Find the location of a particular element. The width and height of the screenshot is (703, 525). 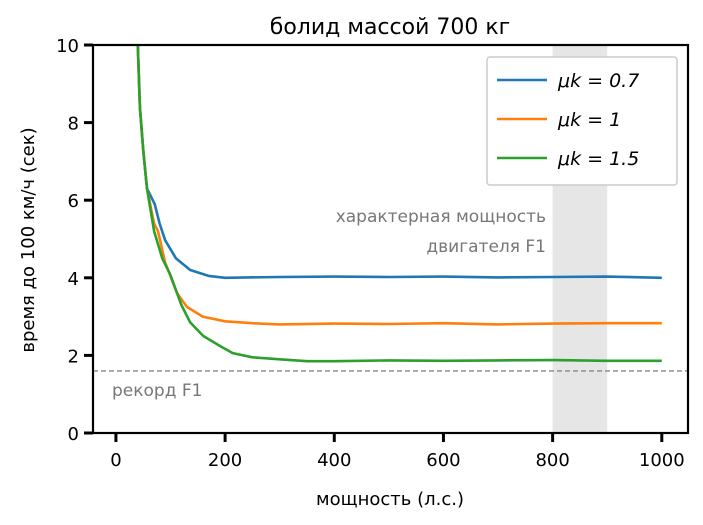

x-tick-label: 0 is located at coordinates (115, 460).